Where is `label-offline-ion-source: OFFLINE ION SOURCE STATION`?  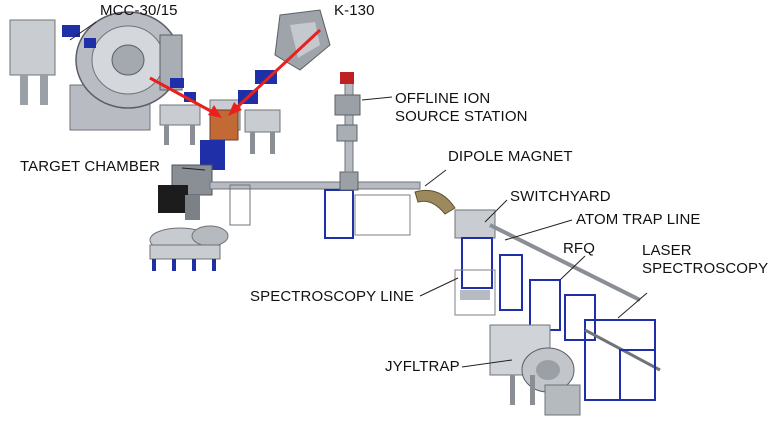 label-offline-ion-source: OFFLINE ION SOURCE STATION is located at coordinates (461, 107).